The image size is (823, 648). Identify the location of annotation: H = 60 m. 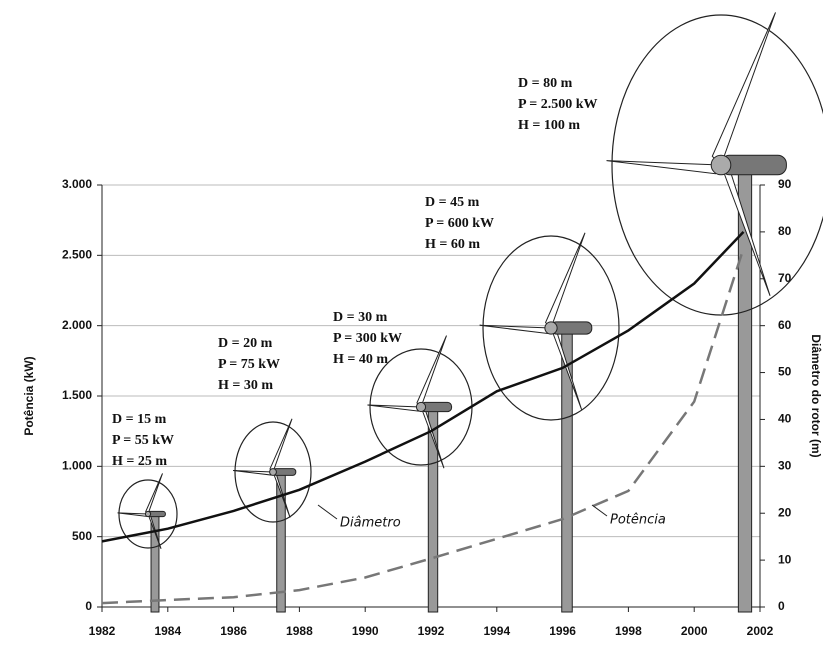
(452, 244).